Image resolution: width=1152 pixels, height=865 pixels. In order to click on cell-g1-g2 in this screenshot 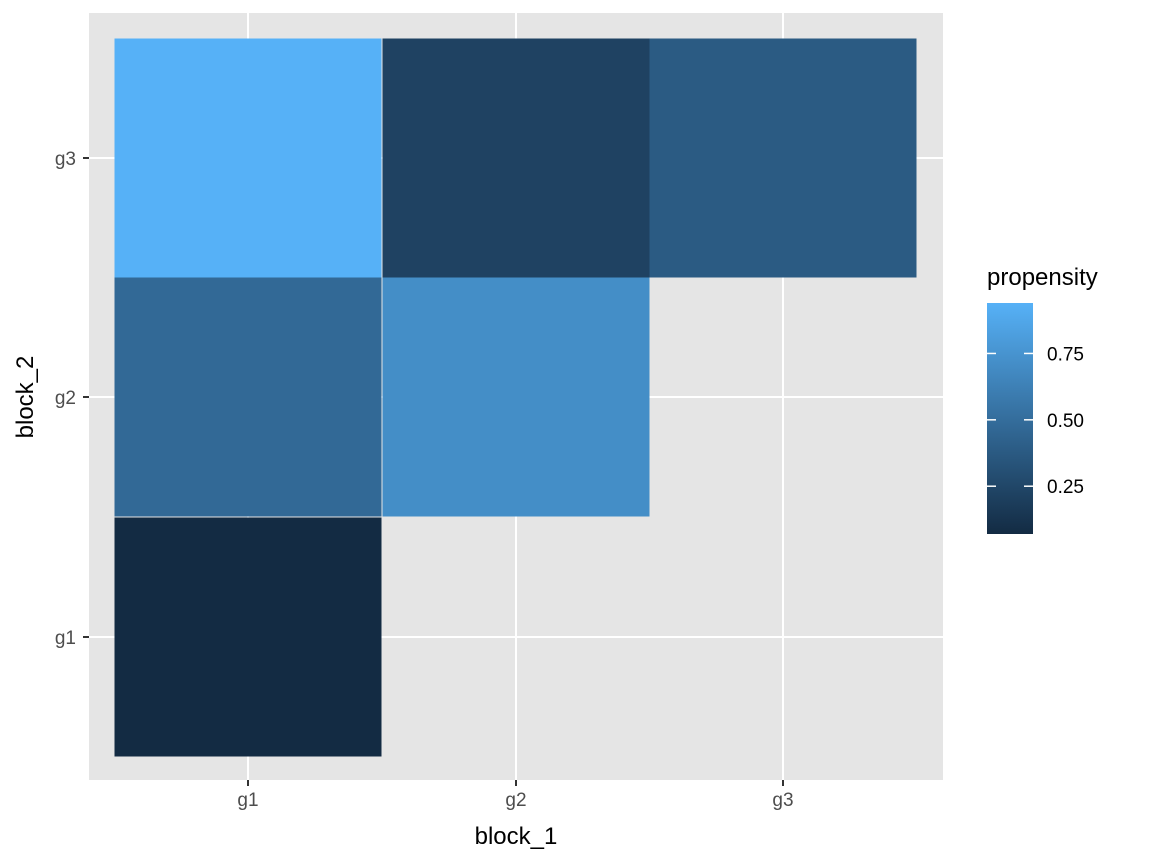, I will do `click(248, 397)`.